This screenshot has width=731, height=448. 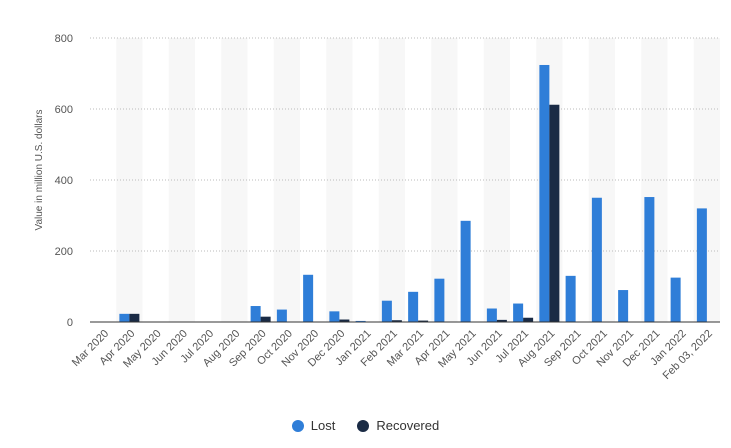 I want to click on y-tick-label: 400, so click(x=64, y=181).